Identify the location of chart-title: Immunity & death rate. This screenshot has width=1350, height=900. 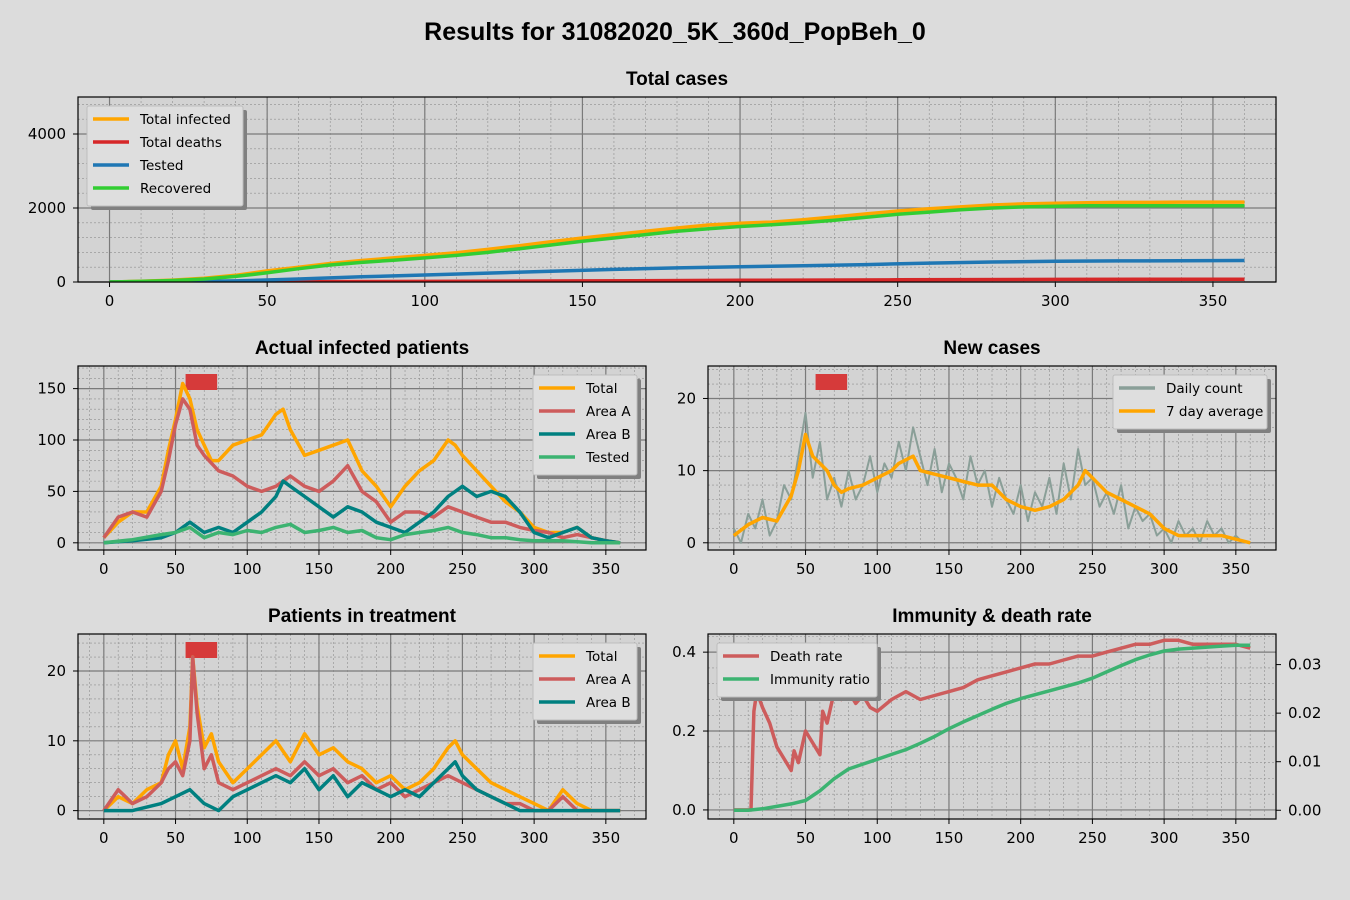
(992, 616).